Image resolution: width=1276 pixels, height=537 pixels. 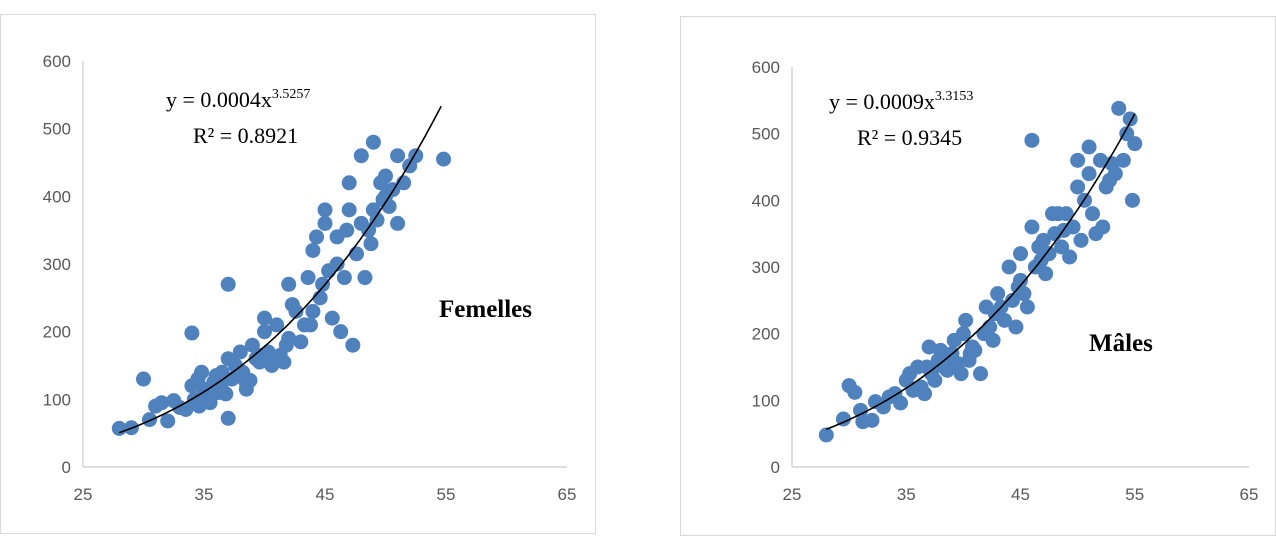 I want to click on series-label: Femelles, so click(x=485, y=309).